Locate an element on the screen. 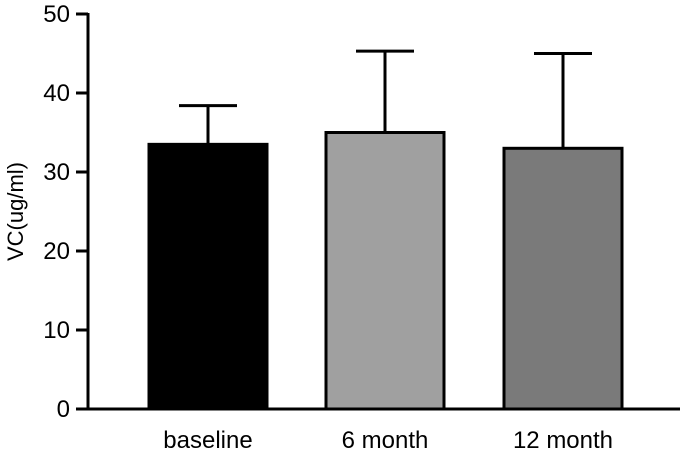 This screenshot has width=685, height=453. y-axis-ticks: 0 10 20 30 40 50 is located at coordinates (65, 212).